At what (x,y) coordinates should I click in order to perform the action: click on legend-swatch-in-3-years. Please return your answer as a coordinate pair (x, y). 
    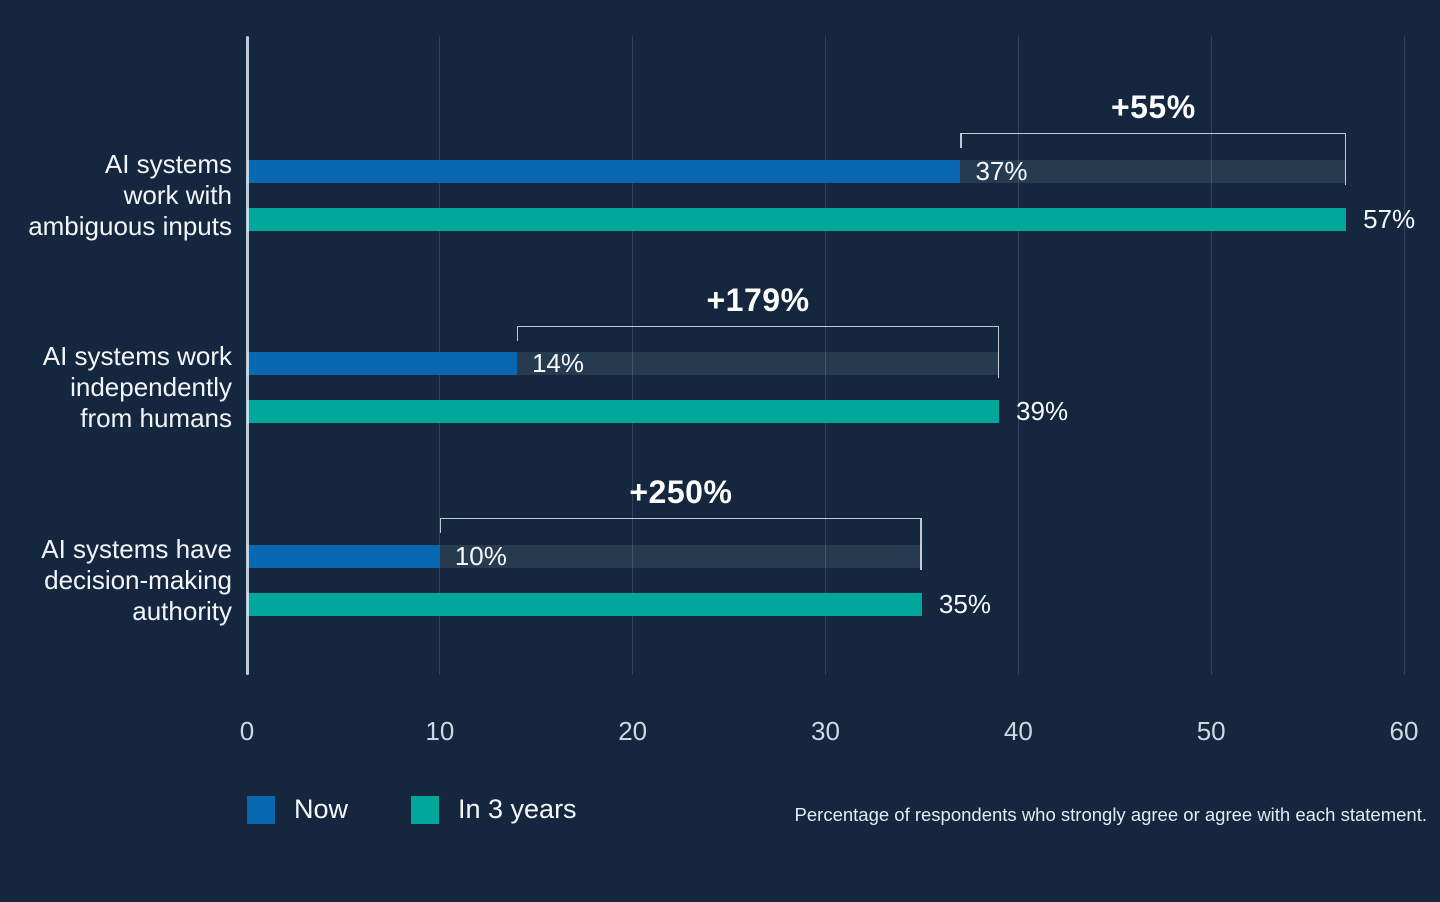
    Looking at the image, I should click on (425, 809).